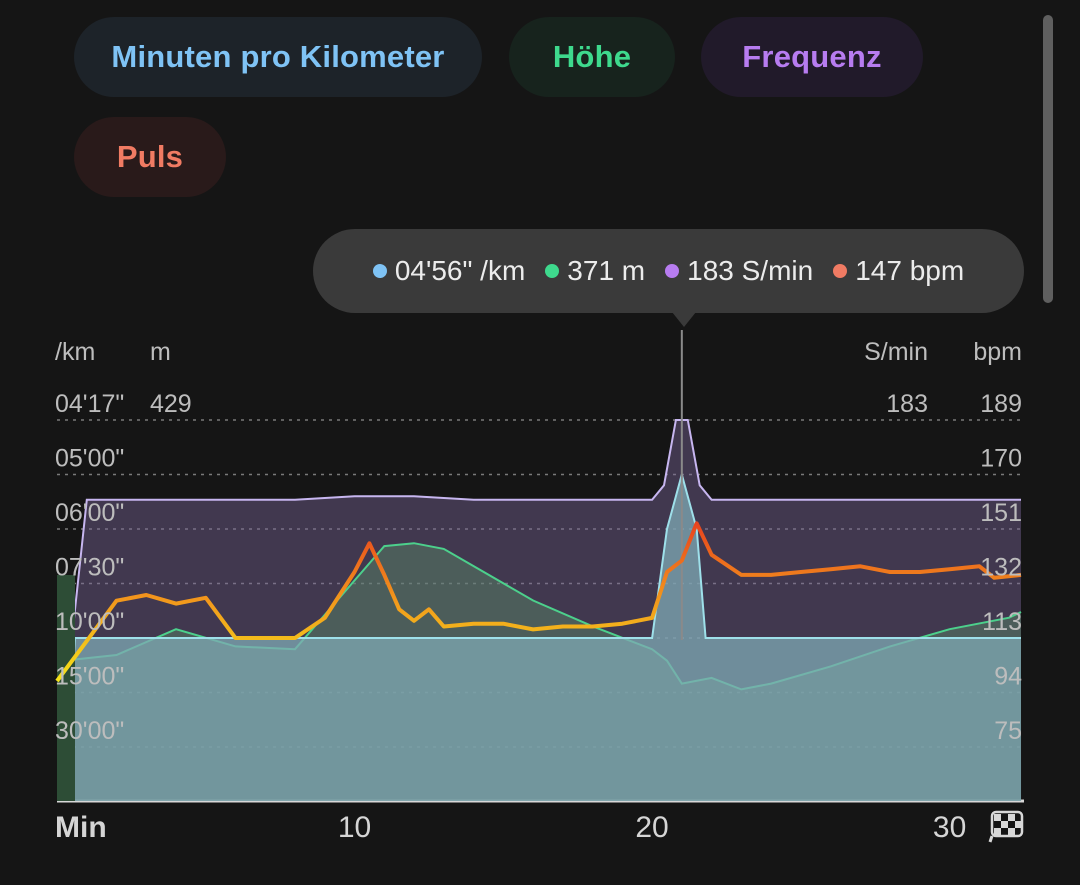 The height and width of the screenshot is (885, 1080). Describe the element at coordinates (1001, 459) in the screenshot. I see `heart-rate-tick-label: 170` at that location.